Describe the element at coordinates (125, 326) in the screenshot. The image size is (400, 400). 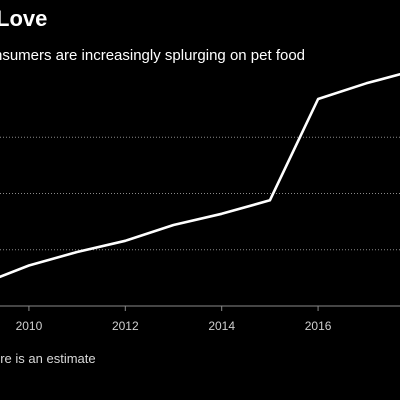
I see `x-tick-label: 2012` at that location.